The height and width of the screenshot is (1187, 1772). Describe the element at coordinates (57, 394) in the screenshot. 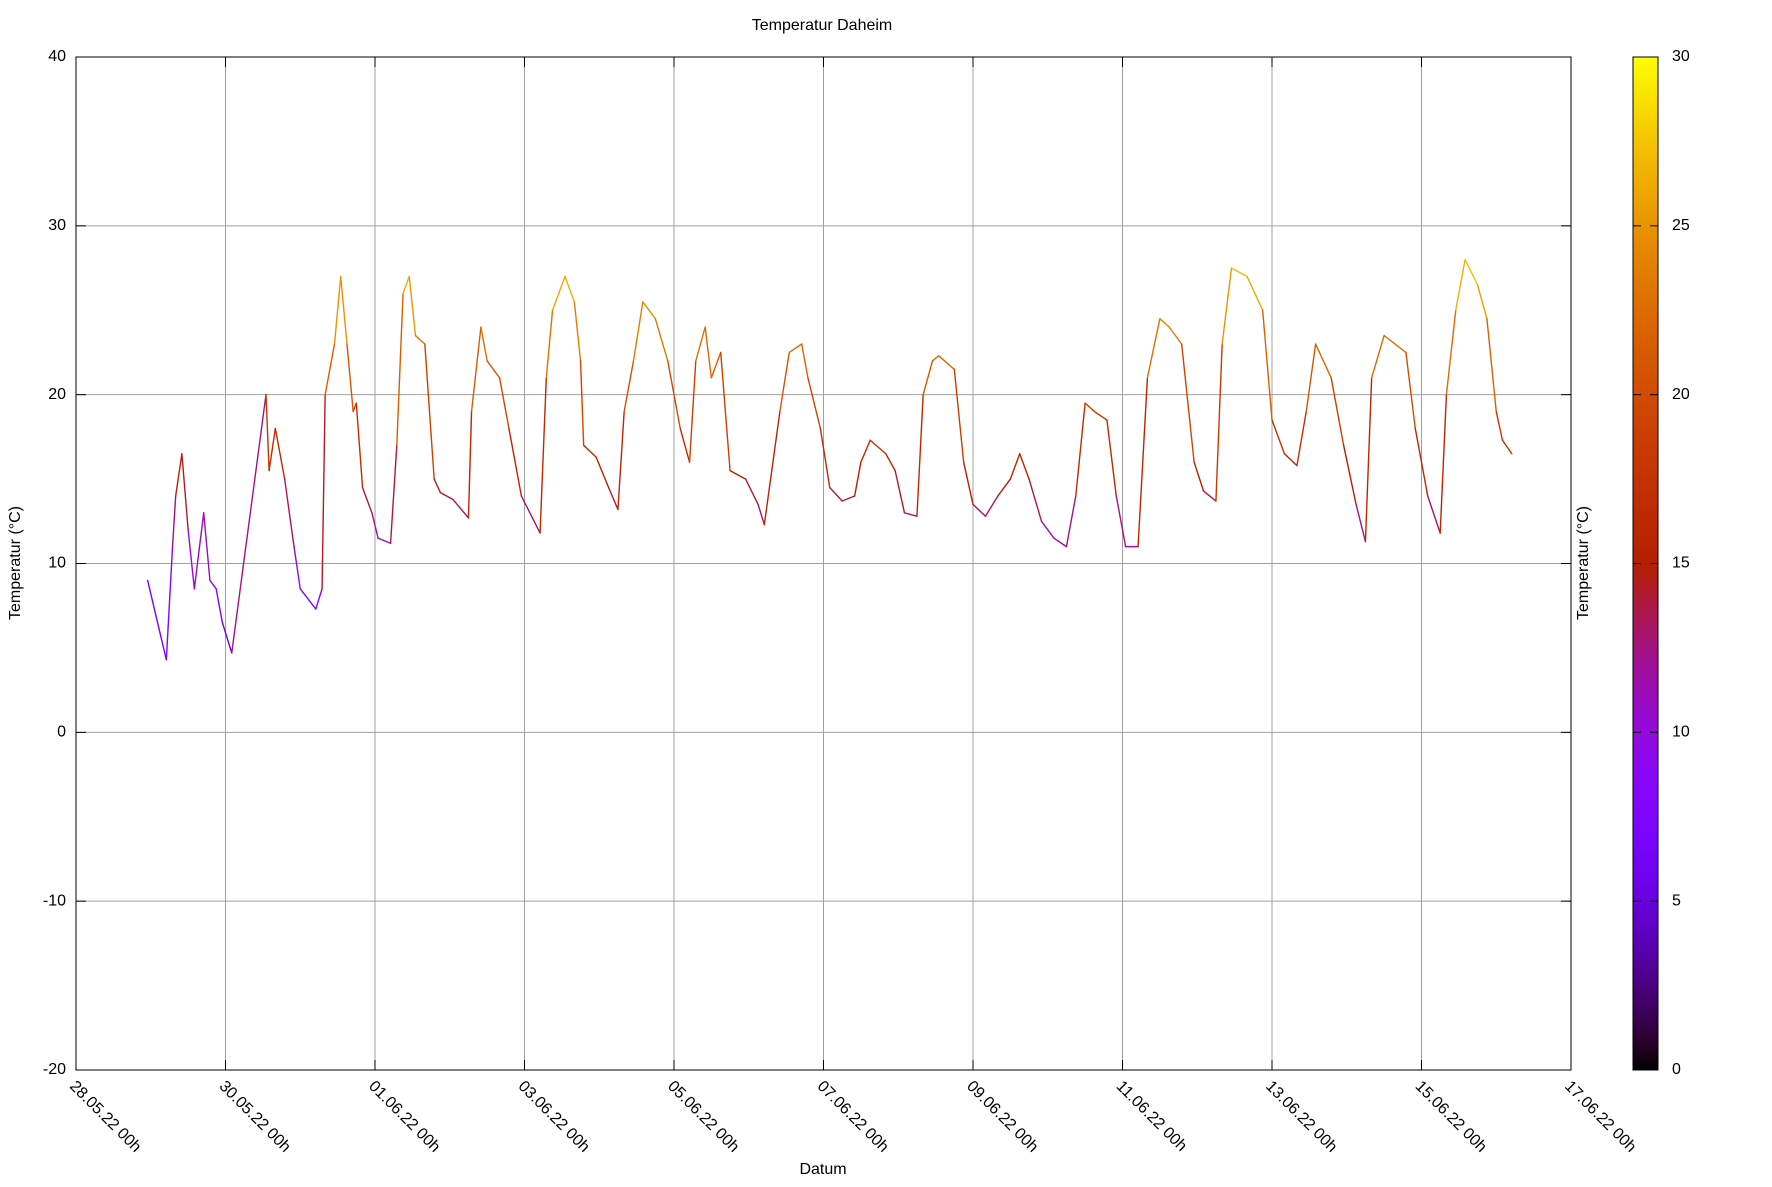

I see `y-tick-label: 20` at that location.